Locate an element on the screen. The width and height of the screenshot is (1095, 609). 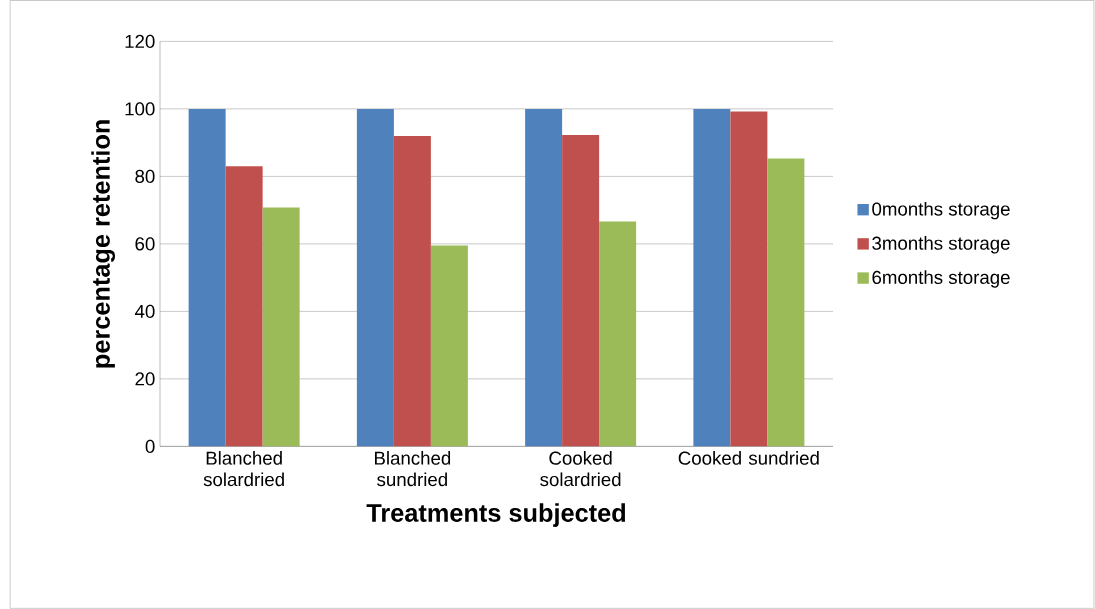
legend-label: 3months storage is located at coordinates (941, 245).